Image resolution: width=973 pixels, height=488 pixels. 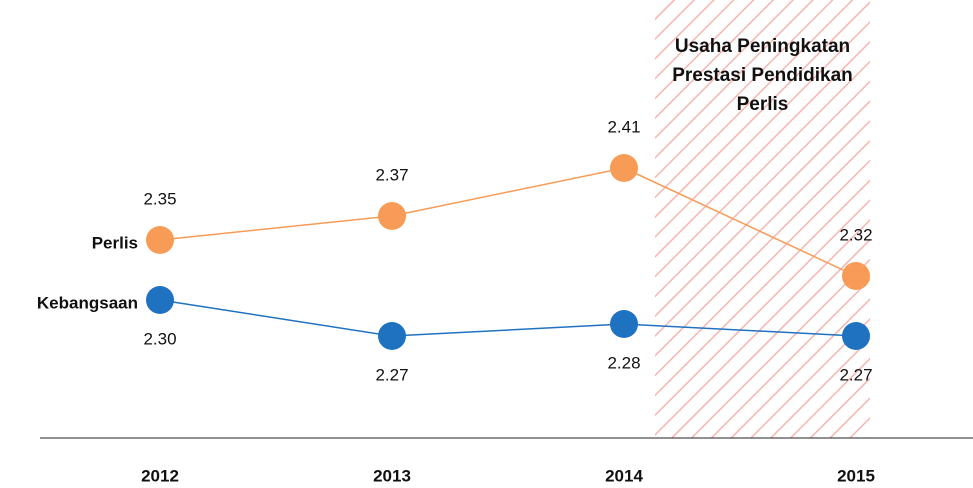 What do you see at coordinates (392, 475) in the screenshot?
I see `x-tick-label: 2013` at bounding box center [392, 475].